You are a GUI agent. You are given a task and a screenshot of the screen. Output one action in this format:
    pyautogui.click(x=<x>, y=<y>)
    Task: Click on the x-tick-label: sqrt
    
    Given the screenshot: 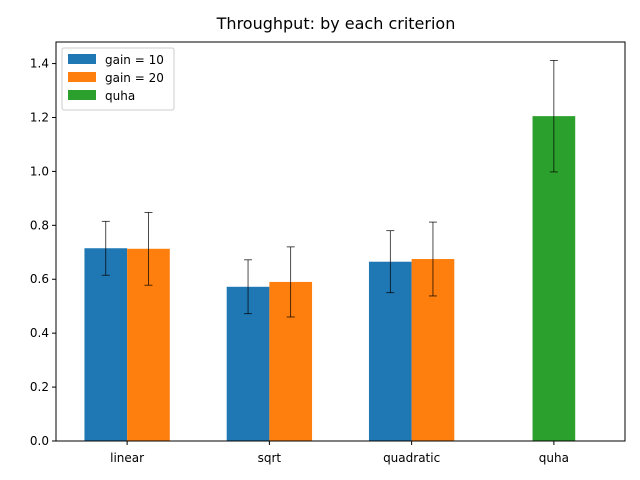 What is the action you would take?
    pyautogui.click(x=270, y=458)
    